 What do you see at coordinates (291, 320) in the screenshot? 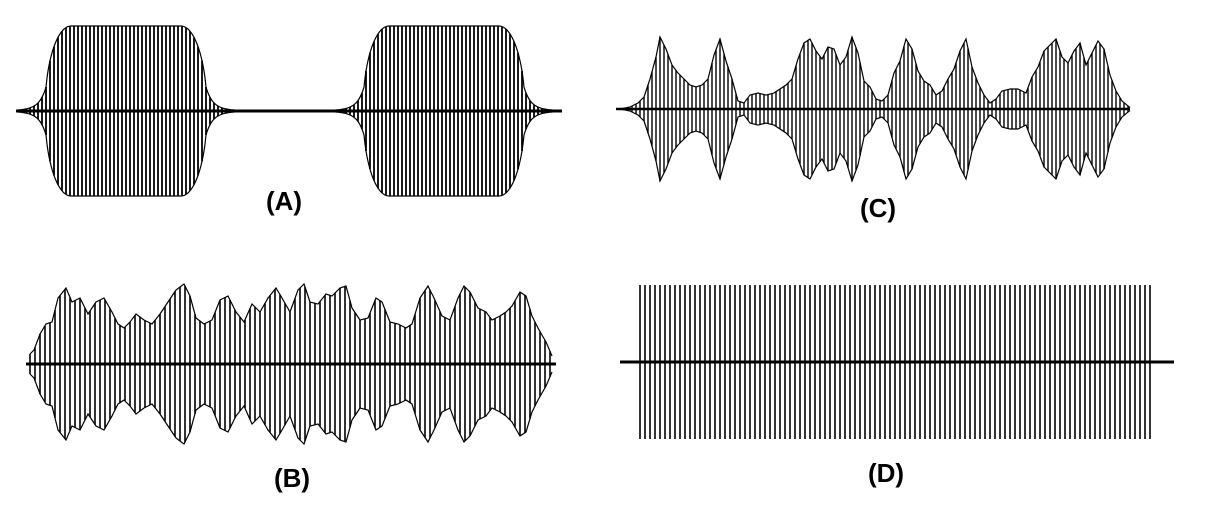
I see `panel-b-envelope-top` at bounding box center [291, 320].